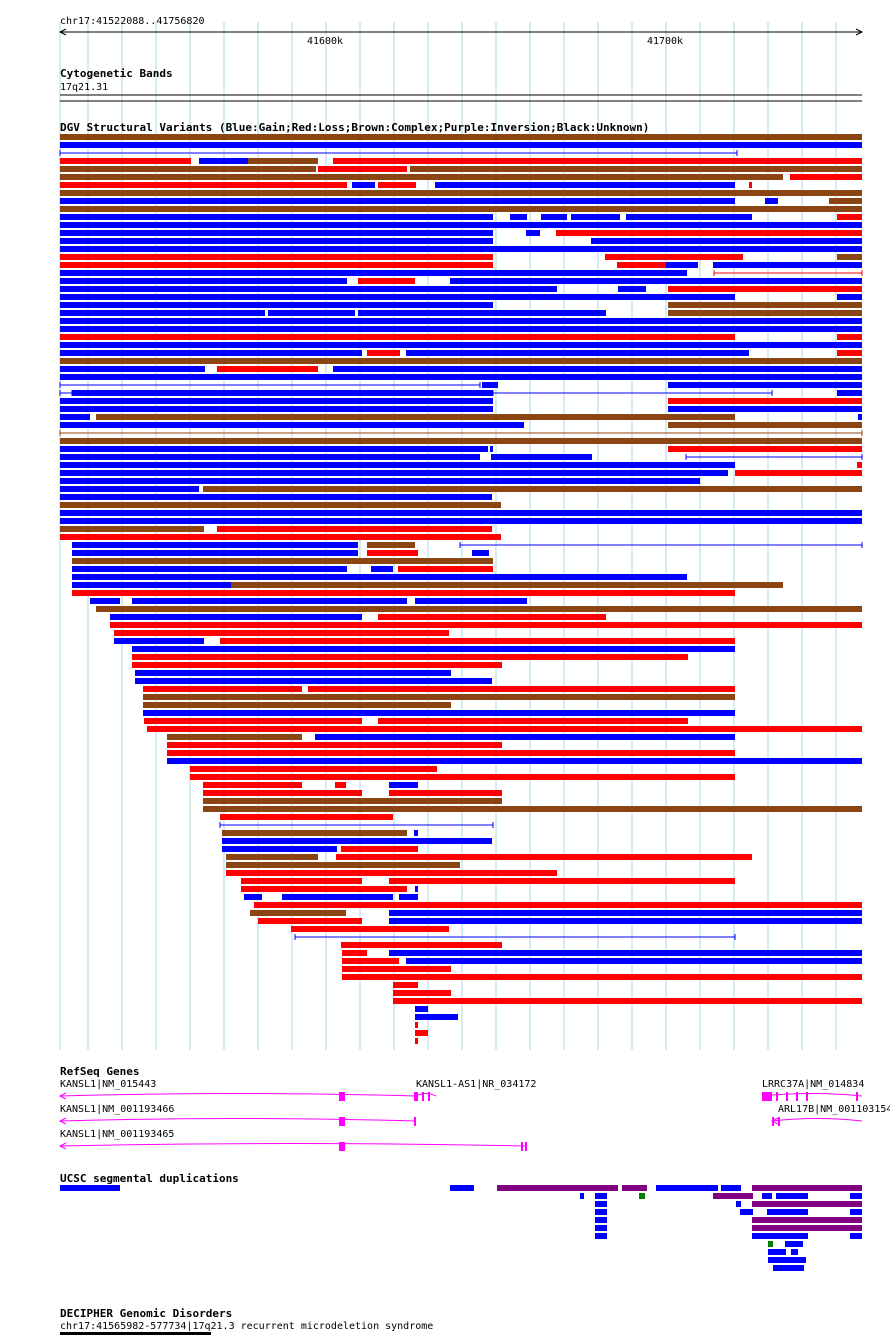 The height and width of the screenshot is (1341, 890). What do you see at coordinates (476, 1084) in the screenshot?
I see `gene-label: KANSL1-AS1|NR_034172` at bounding box center [476, 1084].